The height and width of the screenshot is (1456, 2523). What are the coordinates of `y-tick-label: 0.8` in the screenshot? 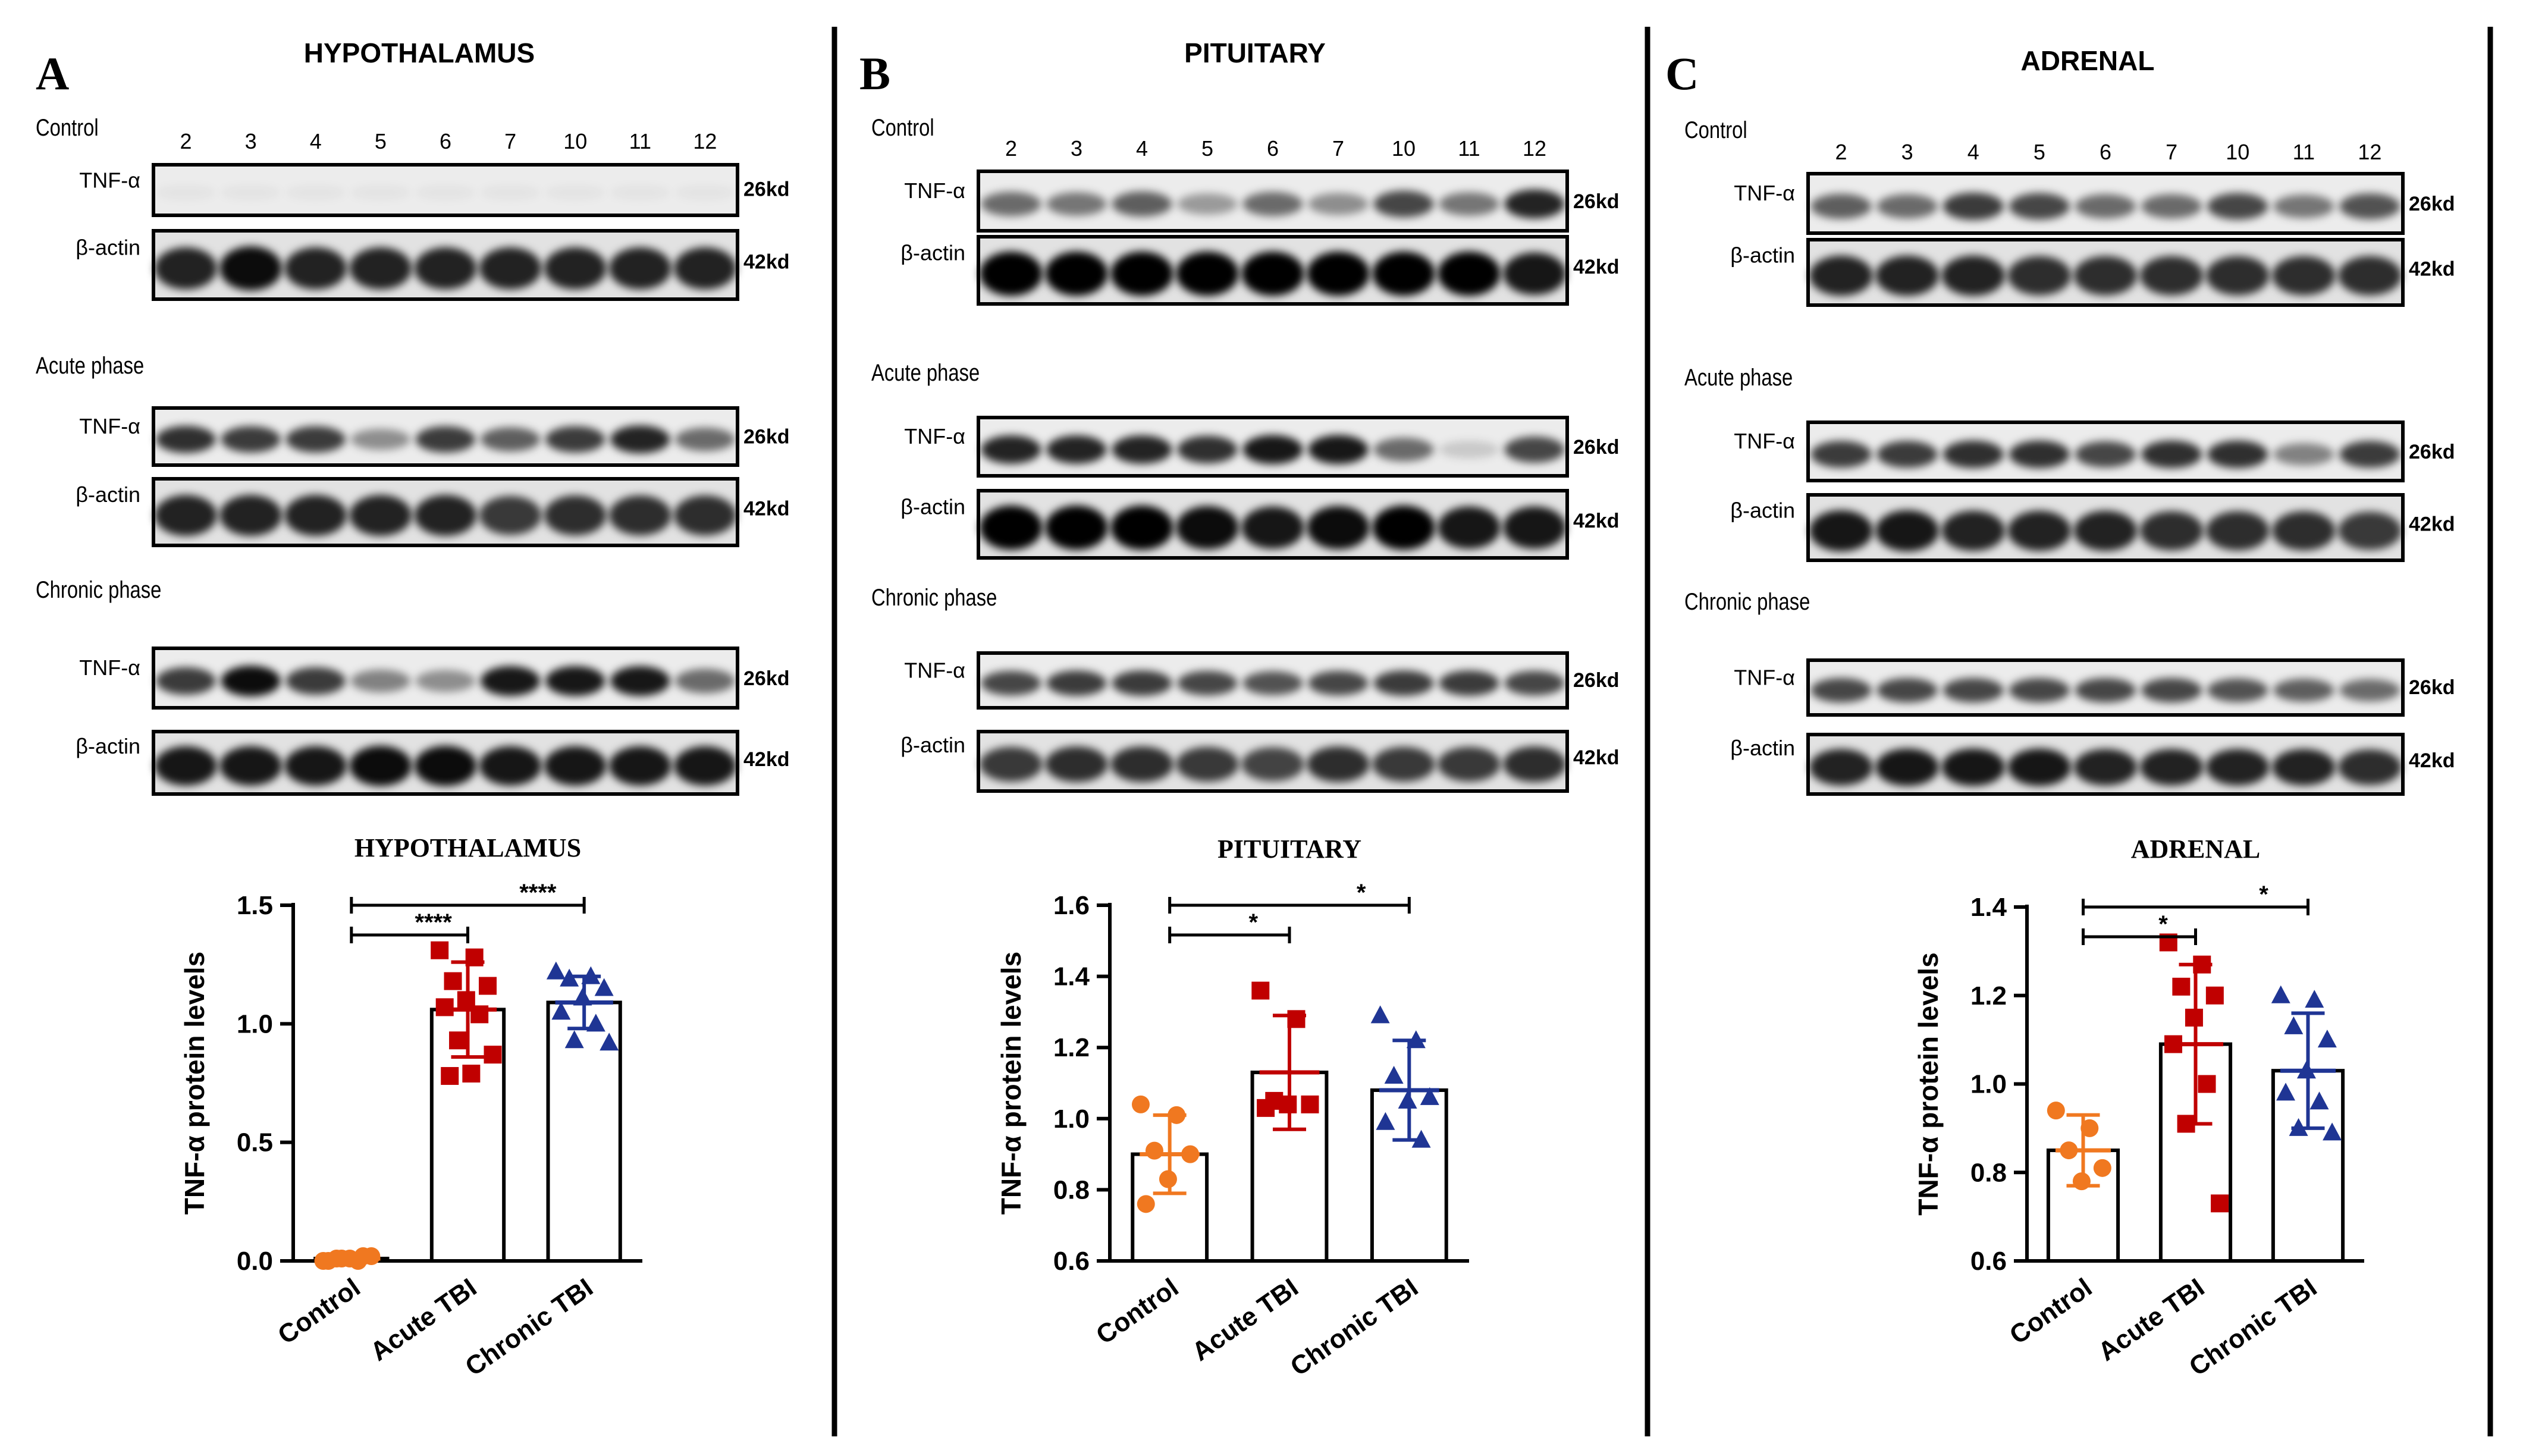 It's located at (1072, 1189).